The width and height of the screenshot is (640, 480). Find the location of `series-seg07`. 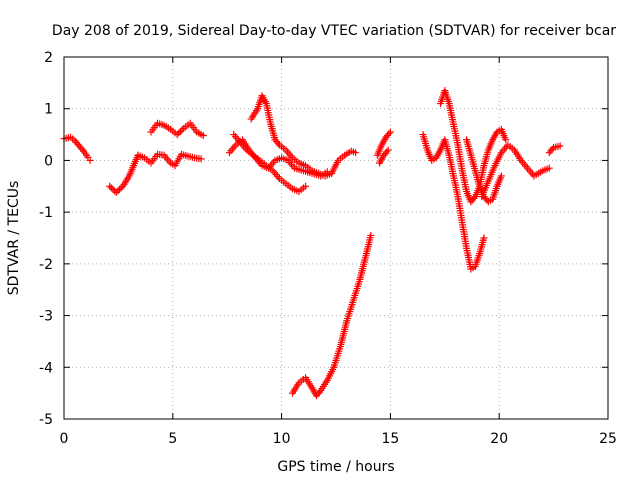

series-seg07 is located at coordinates (265, 120).